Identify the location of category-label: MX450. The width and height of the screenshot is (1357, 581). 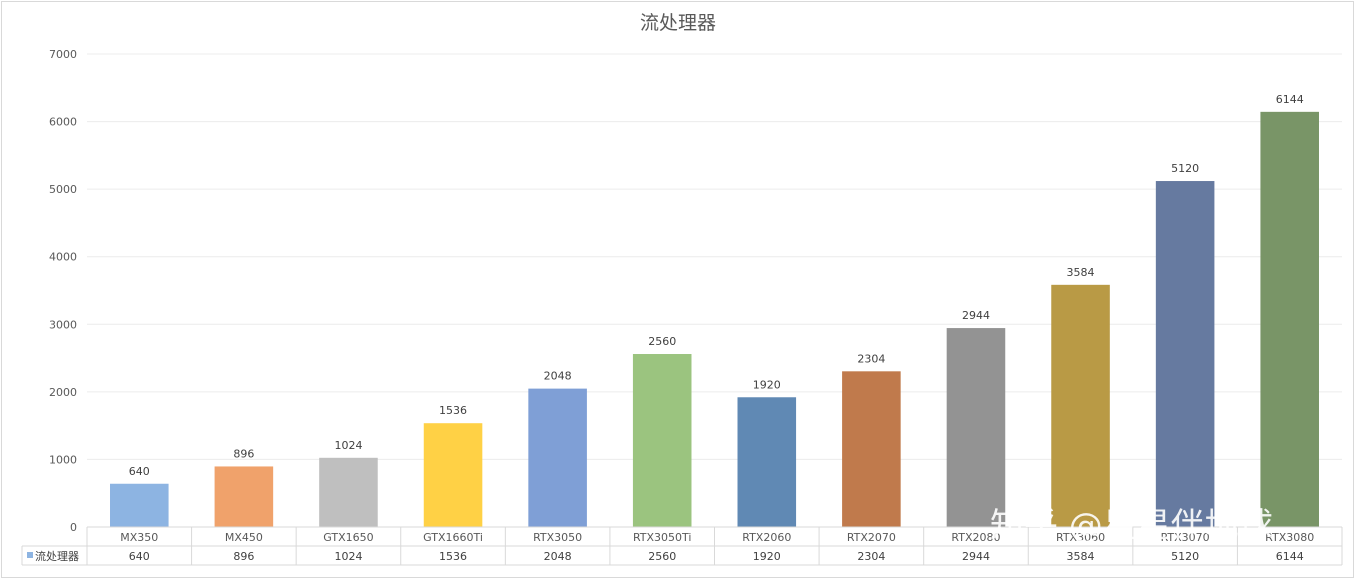
(244, 537).